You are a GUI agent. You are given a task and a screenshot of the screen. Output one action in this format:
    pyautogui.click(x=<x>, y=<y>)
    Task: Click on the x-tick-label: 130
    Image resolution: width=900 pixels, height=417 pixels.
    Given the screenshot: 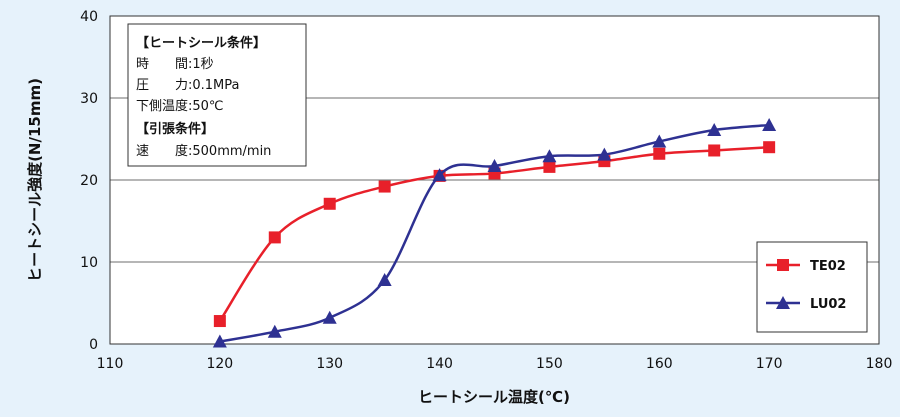 What is the action you would take?
    pyautogui.click(x=329, y=364)
    